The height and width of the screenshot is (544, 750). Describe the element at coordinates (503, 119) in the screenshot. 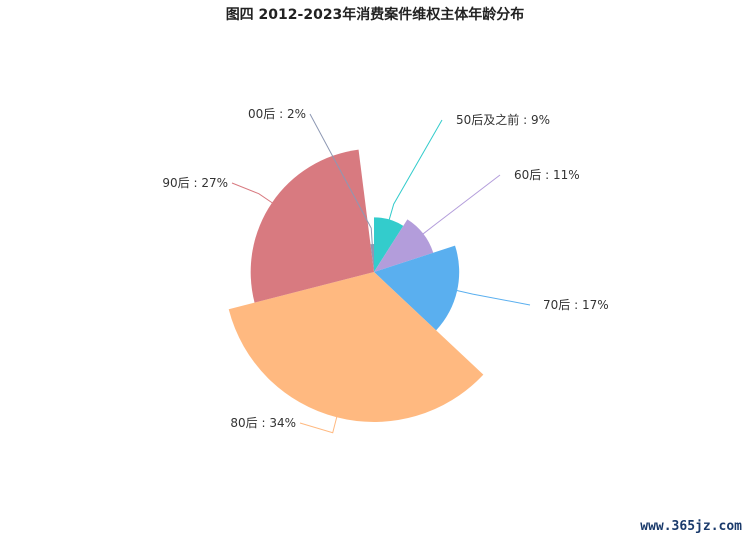

I see `slice-label-1: 50后及之前 : 9%` at that location.